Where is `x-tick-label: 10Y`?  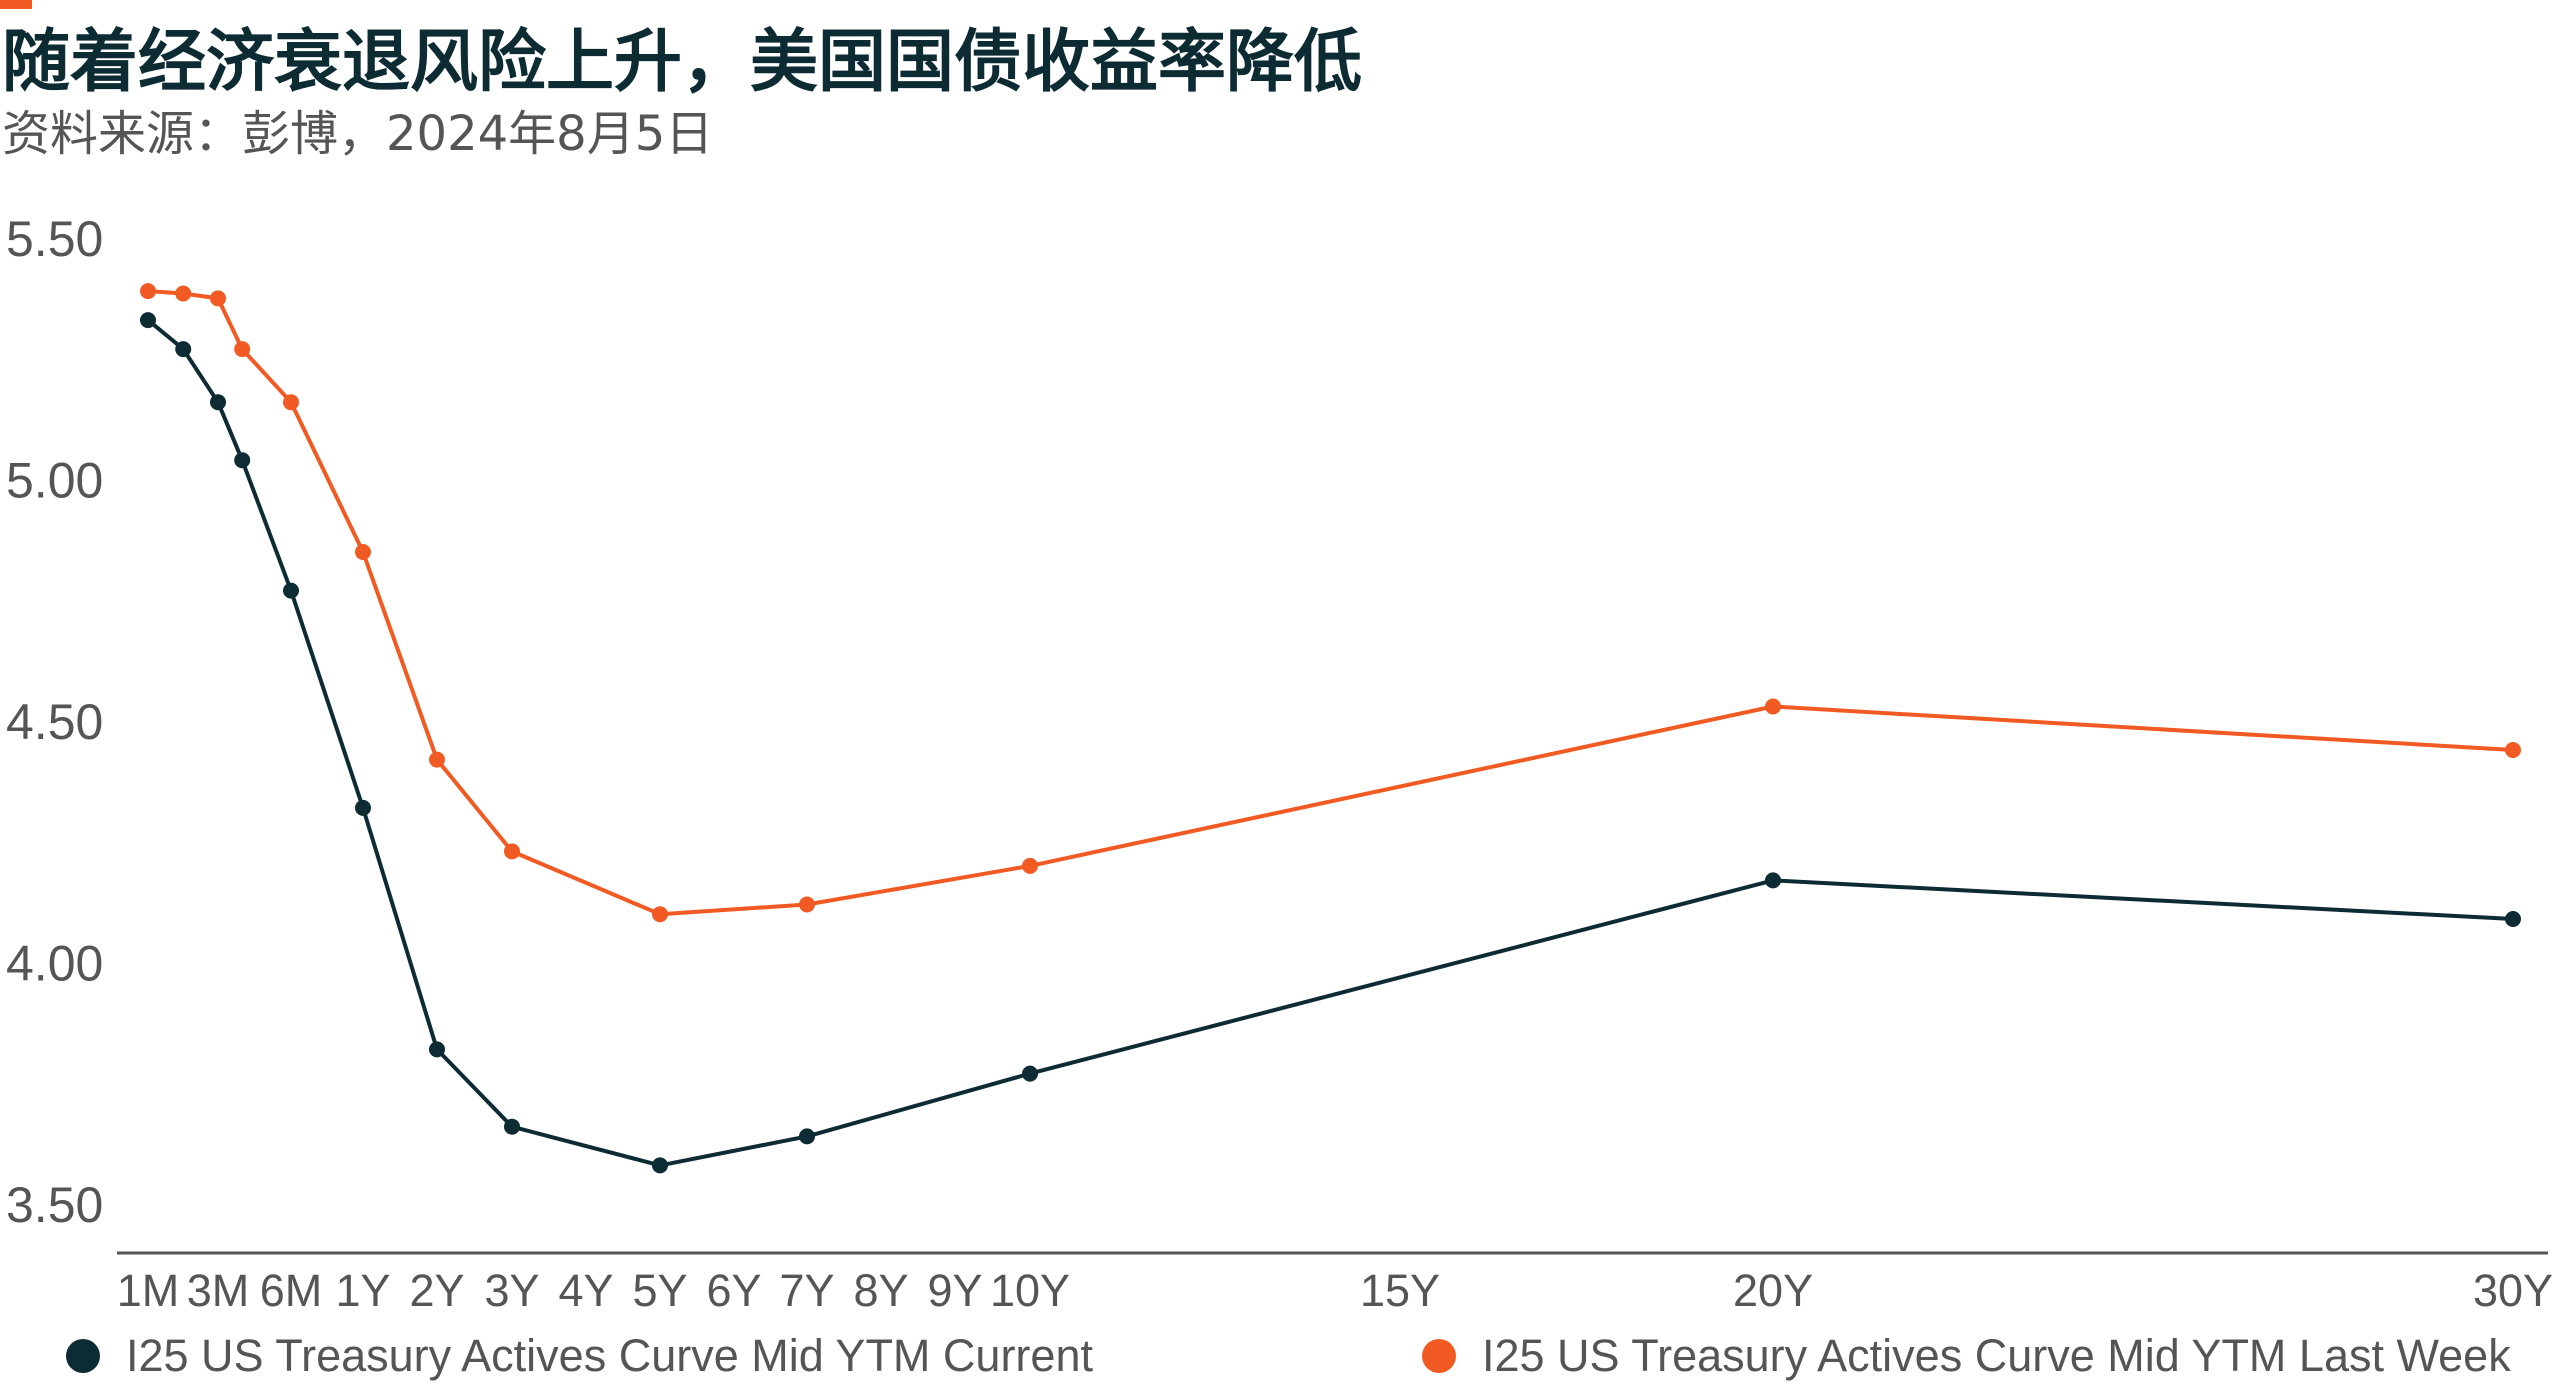
x-tick-label: 10Y is located at coordinates (1030, 1290).